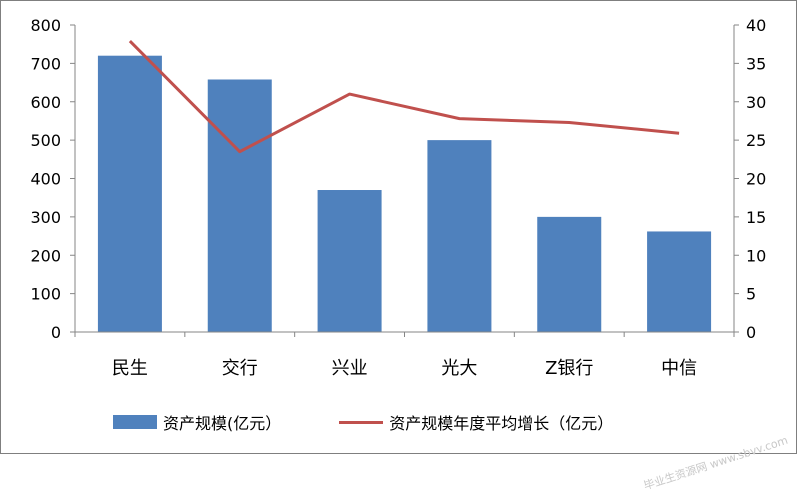 The height and width of the screenshot is (494, 797). I want to click on right-tick-label: 5, so click(751, 294).